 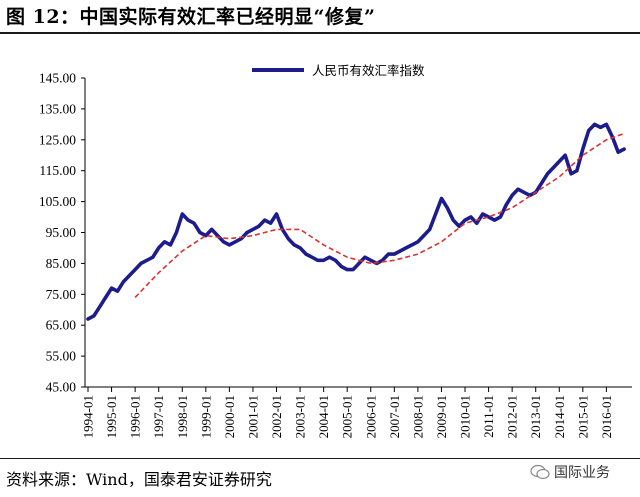 What do you see at coordinates (394, 416) in the screenshot?
I see `x-tick-label: 2007-01` at bounding box center [394, 416].